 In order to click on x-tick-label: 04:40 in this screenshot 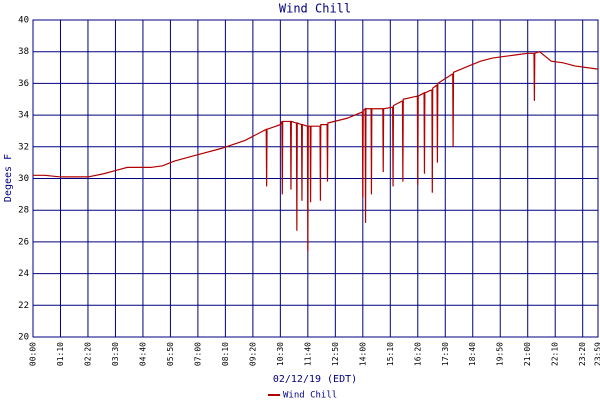, I will do `click(142, 354)`.